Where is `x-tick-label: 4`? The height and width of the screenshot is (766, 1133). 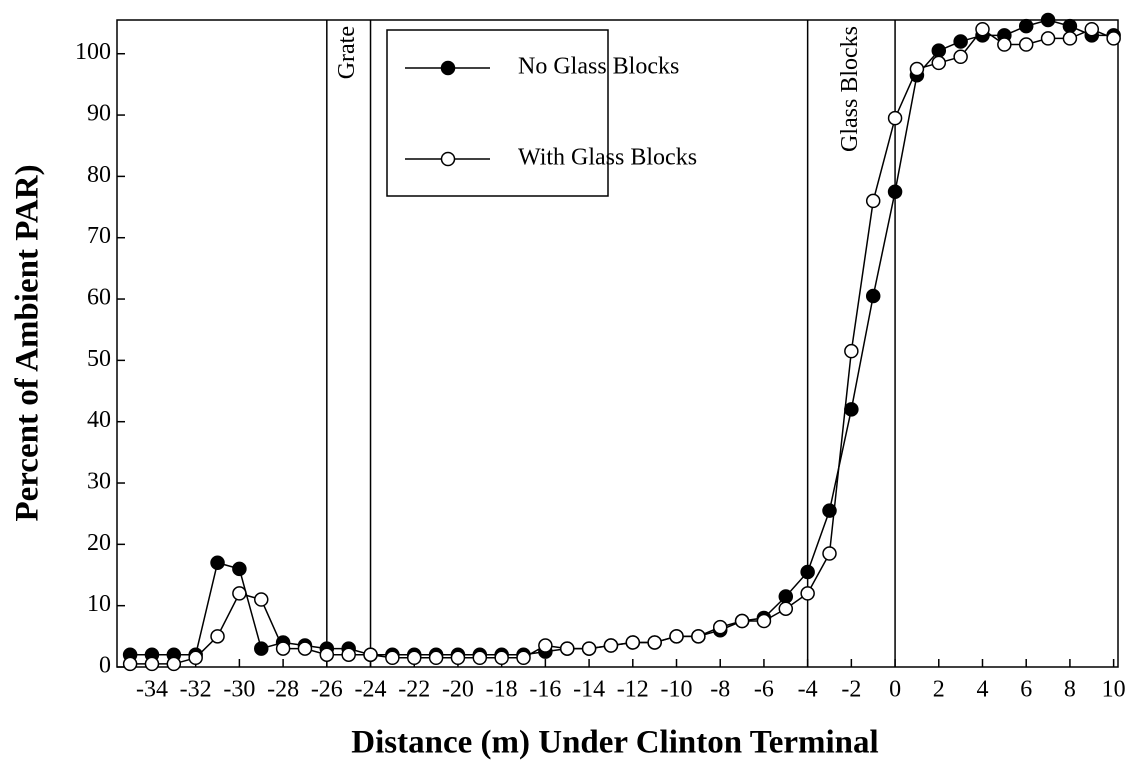 x-tick-label: 4 is located at coordinates (982, 690).